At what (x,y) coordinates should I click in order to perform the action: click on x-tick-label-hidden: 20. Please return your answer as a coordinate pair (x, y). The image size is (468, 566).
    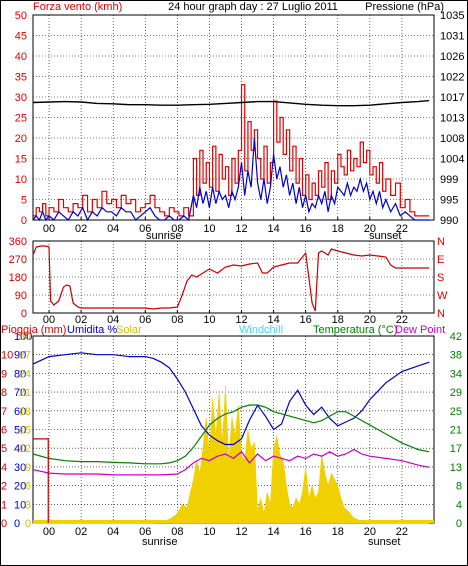
    Looking at the image, I should click on (370, 320).